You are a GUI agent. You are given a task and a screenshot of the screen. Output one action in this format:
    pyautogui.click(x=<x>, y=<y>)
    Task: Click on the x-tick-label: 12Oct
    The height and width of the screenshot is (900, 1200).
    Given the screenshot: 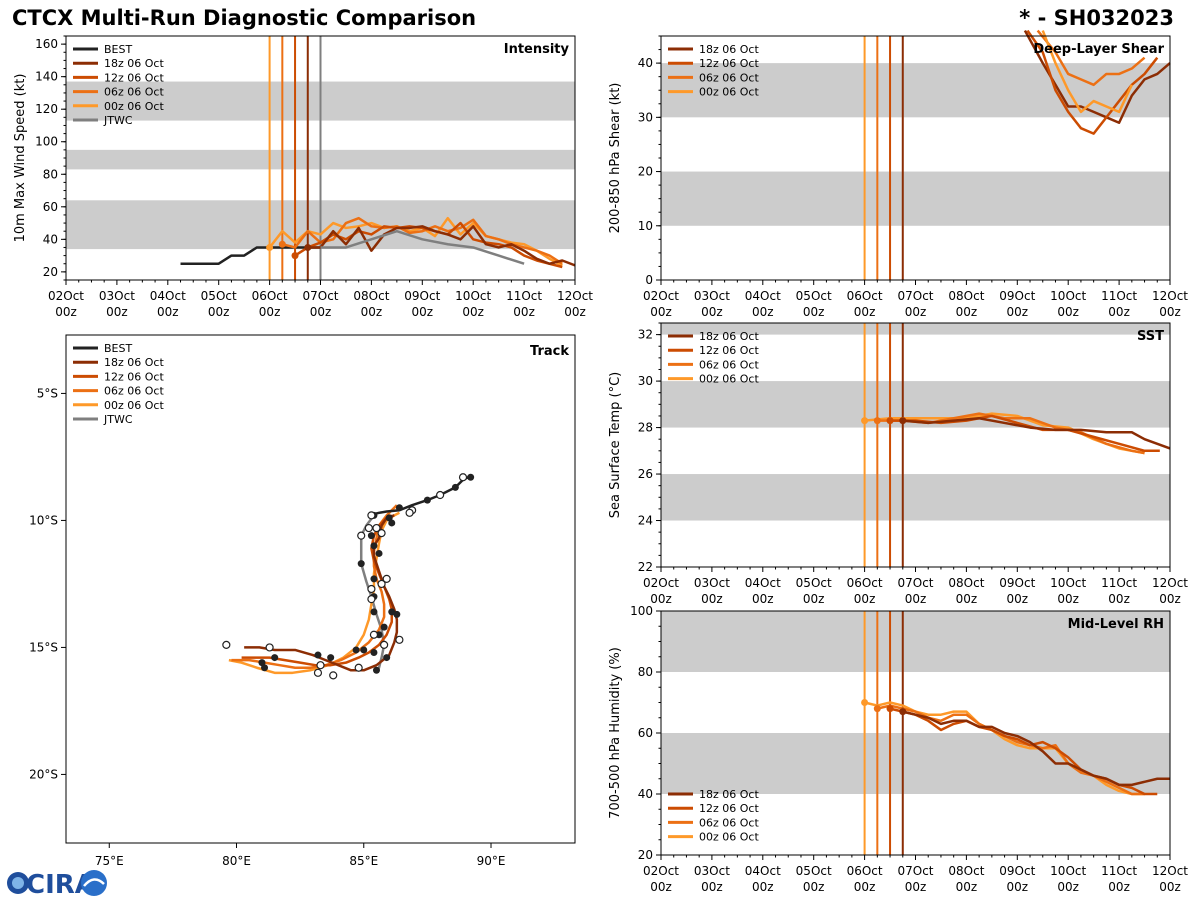 What is the action you would take?
    pyautogui.click(x=1170, y=296)
    